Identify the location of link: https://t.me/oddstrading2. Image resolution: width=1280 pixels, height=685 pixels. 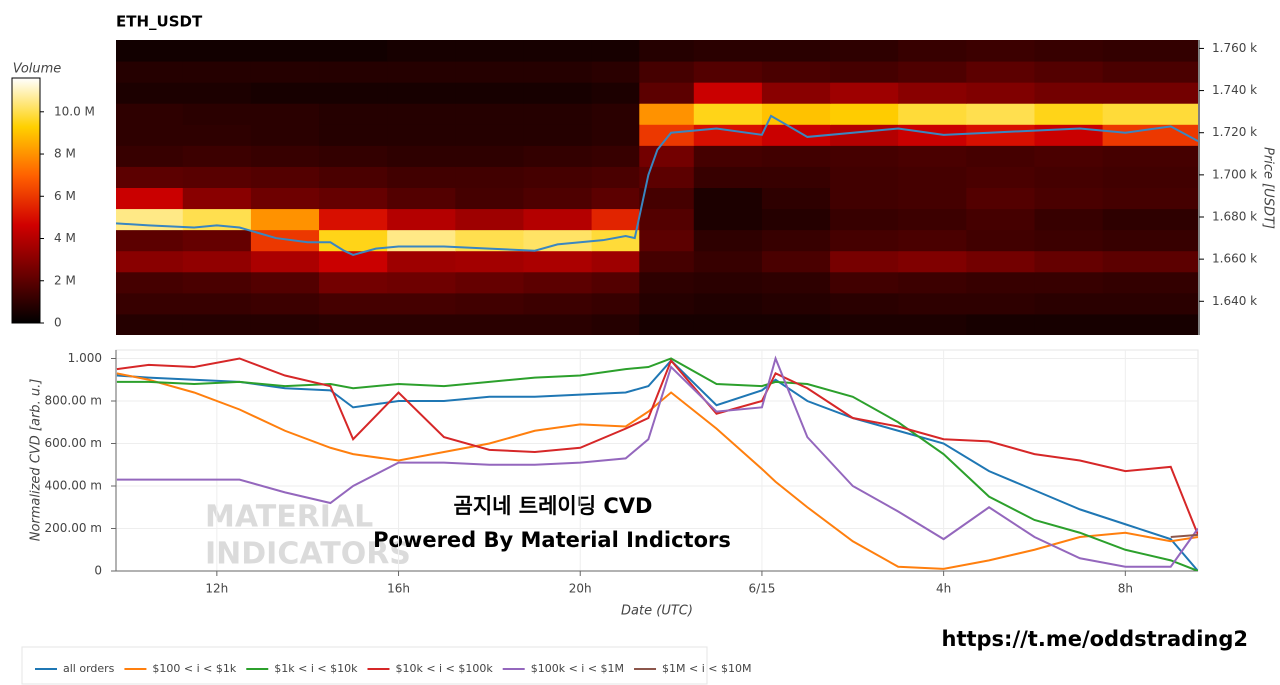
(1095, 639).